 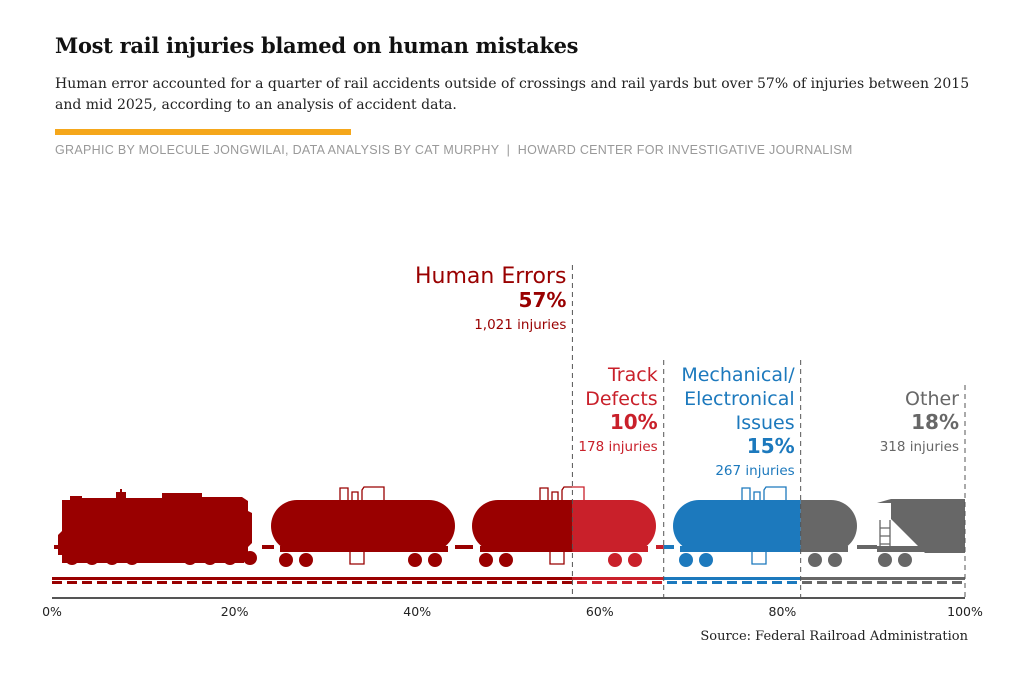 What do you see at coordinates (617, 447) in the screenshot?
I see `segment-injuries-track: 178 injuries` at bounding box center [617, 447].